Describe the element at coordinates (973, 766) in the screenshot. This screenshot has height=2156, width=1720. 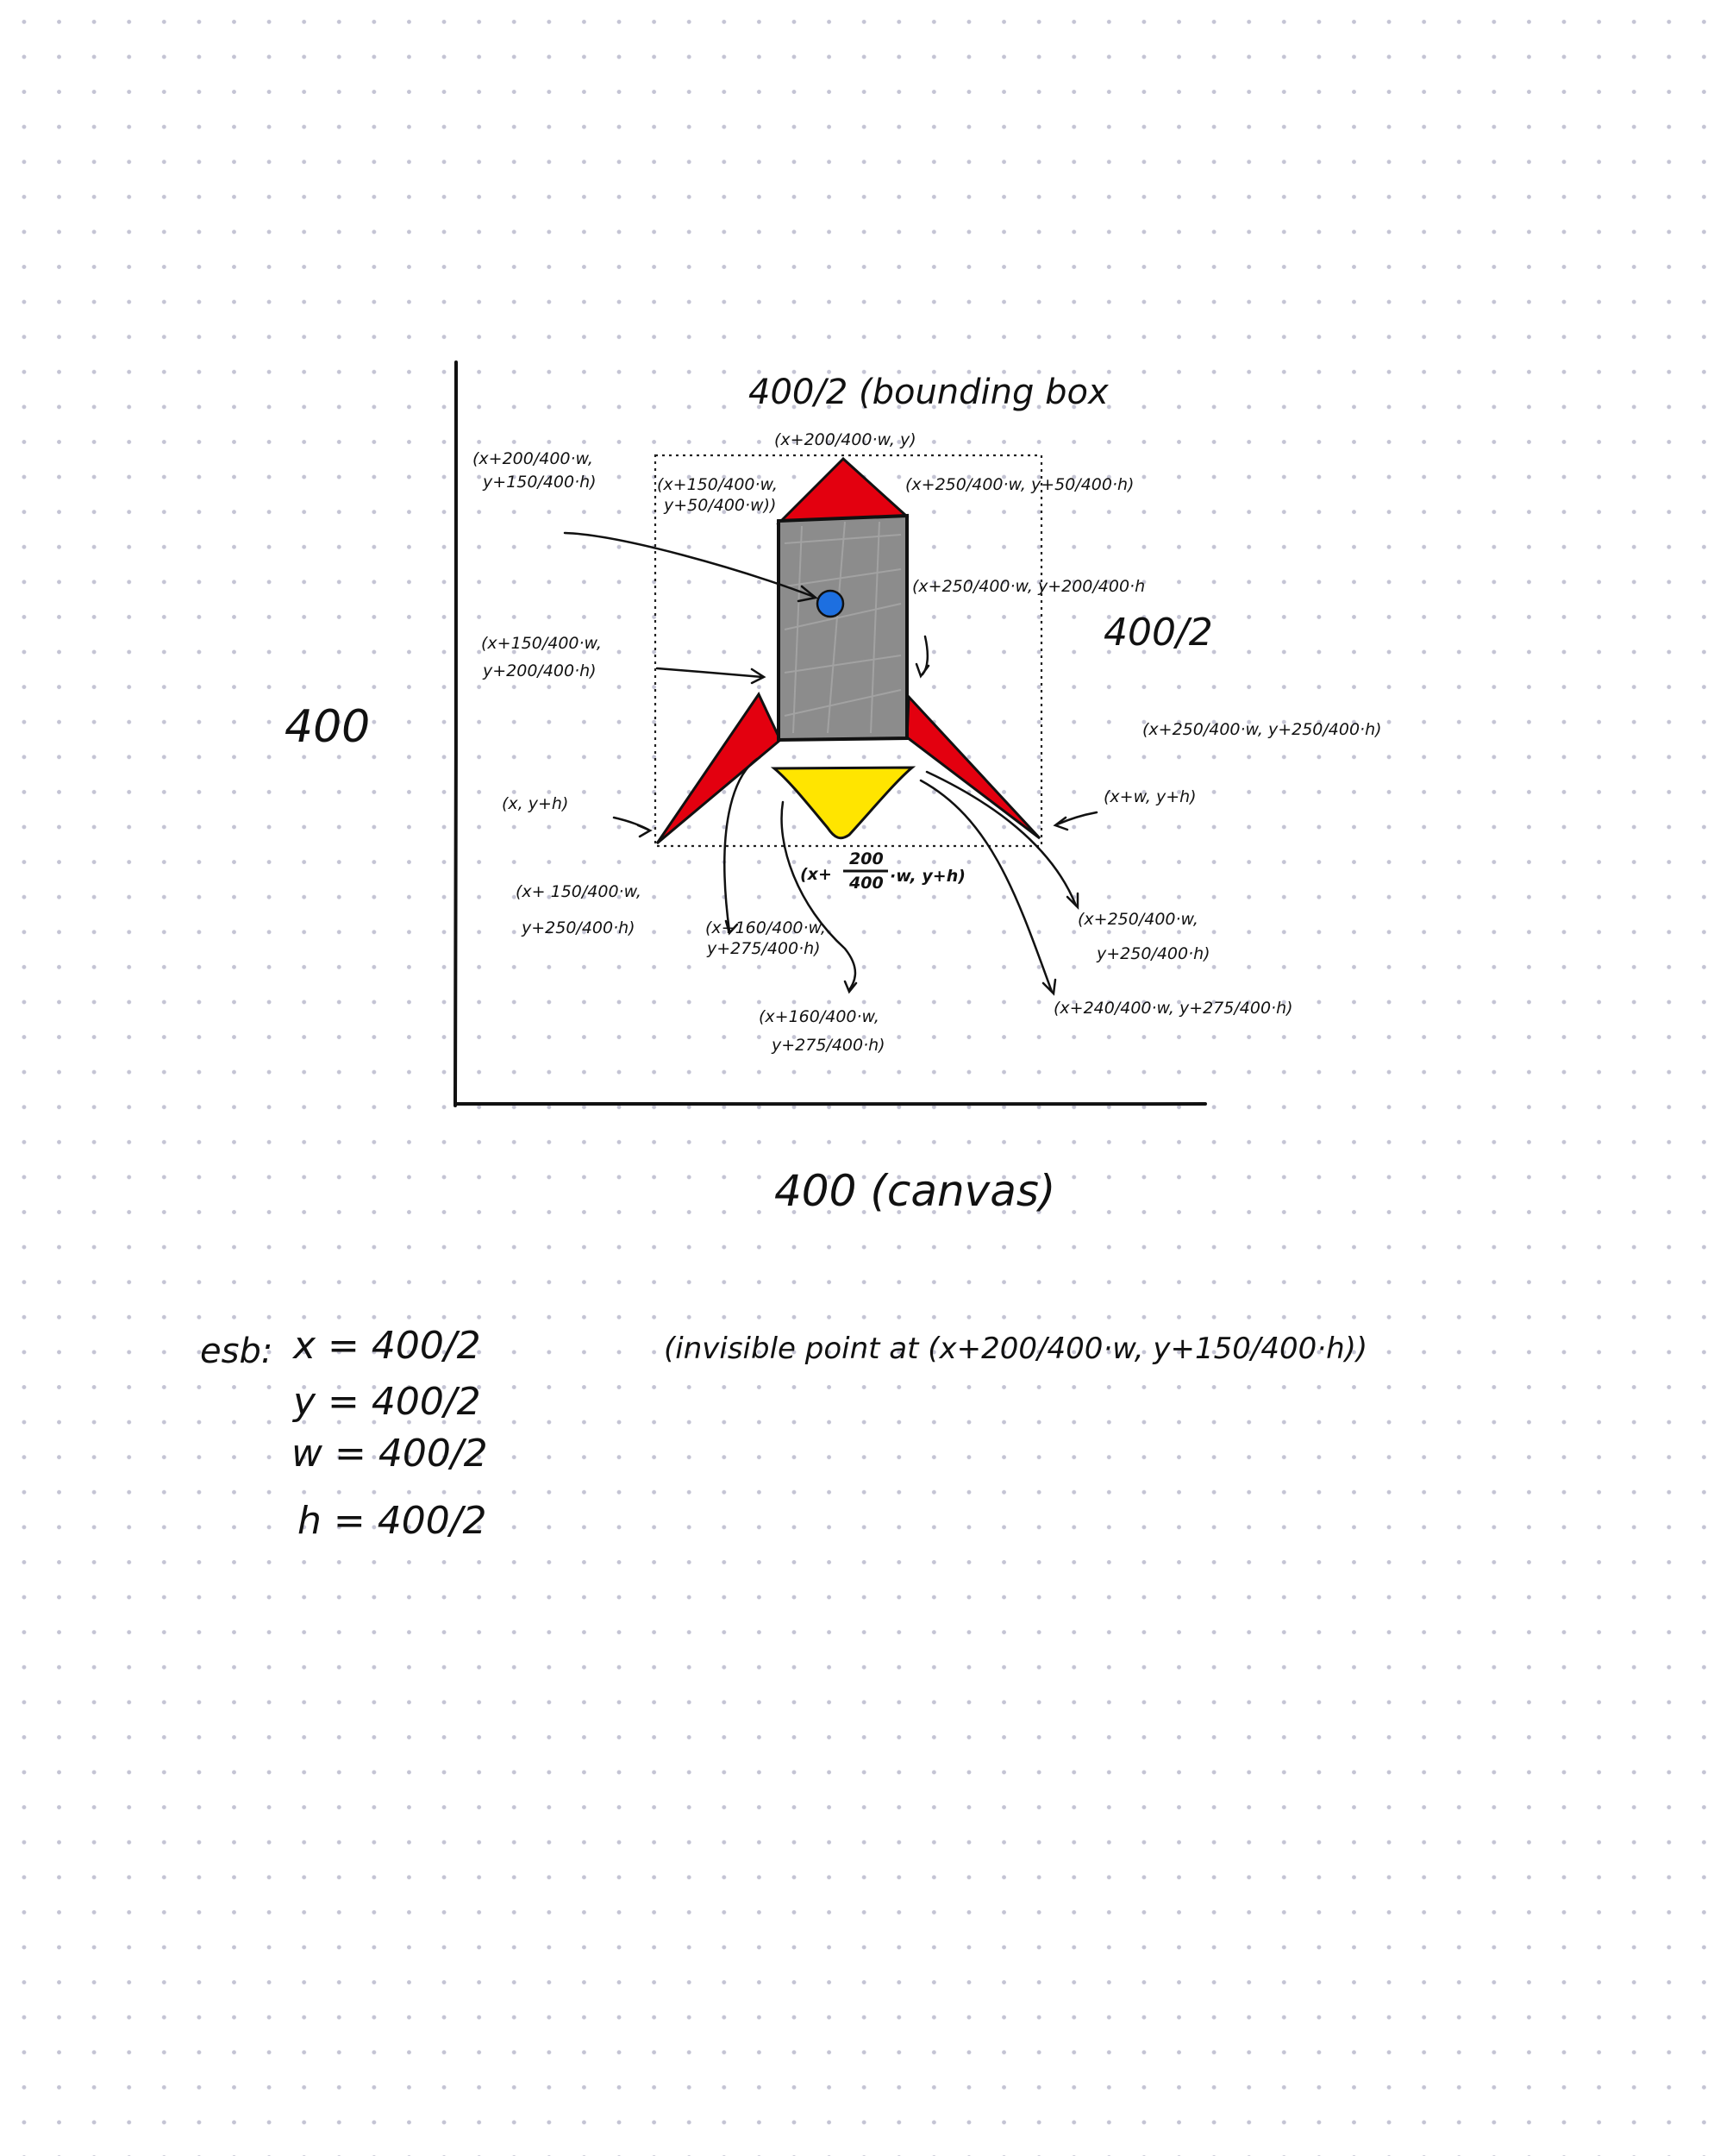
I see `right-fin` at that location.